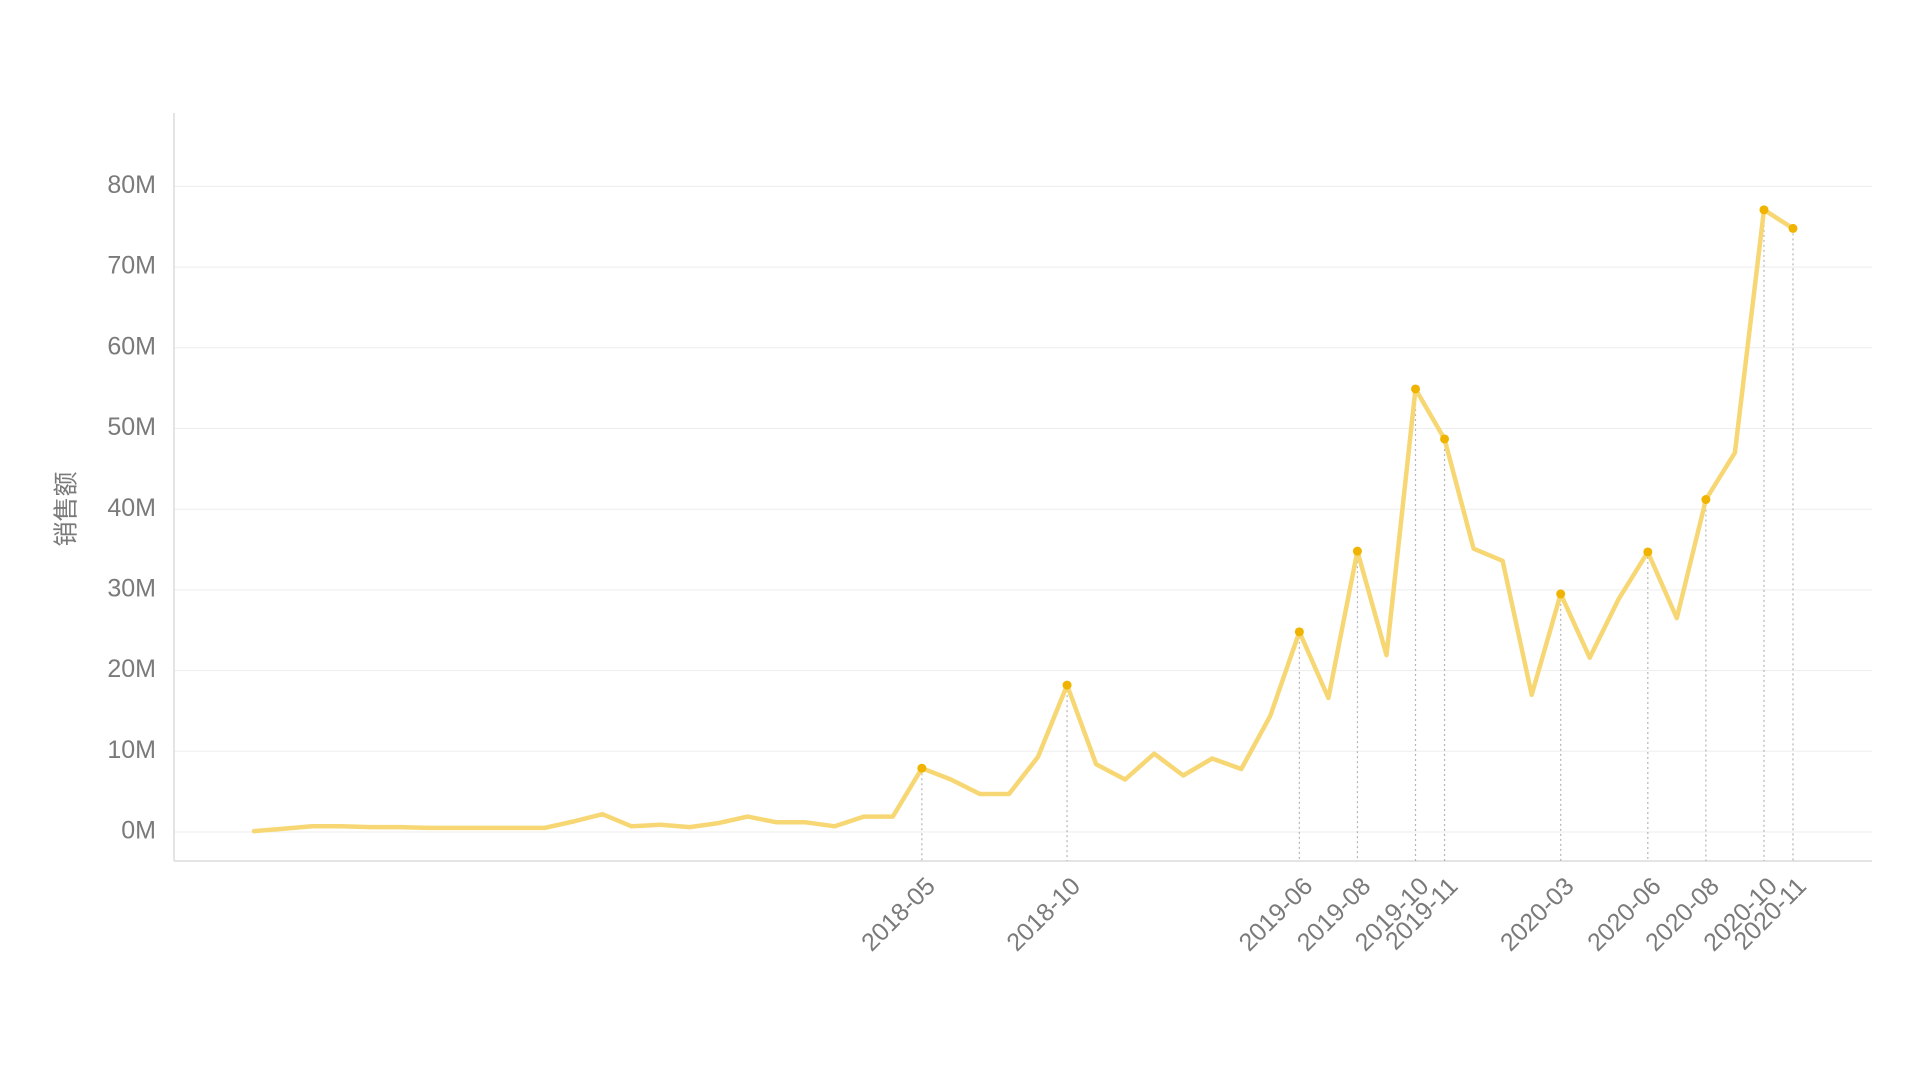 The image size is (1920, 1080). What do you see at coordinates (131, 266) in the screenshot?
I see `y-tick-label: 70M` at bounding box center [131, 266].